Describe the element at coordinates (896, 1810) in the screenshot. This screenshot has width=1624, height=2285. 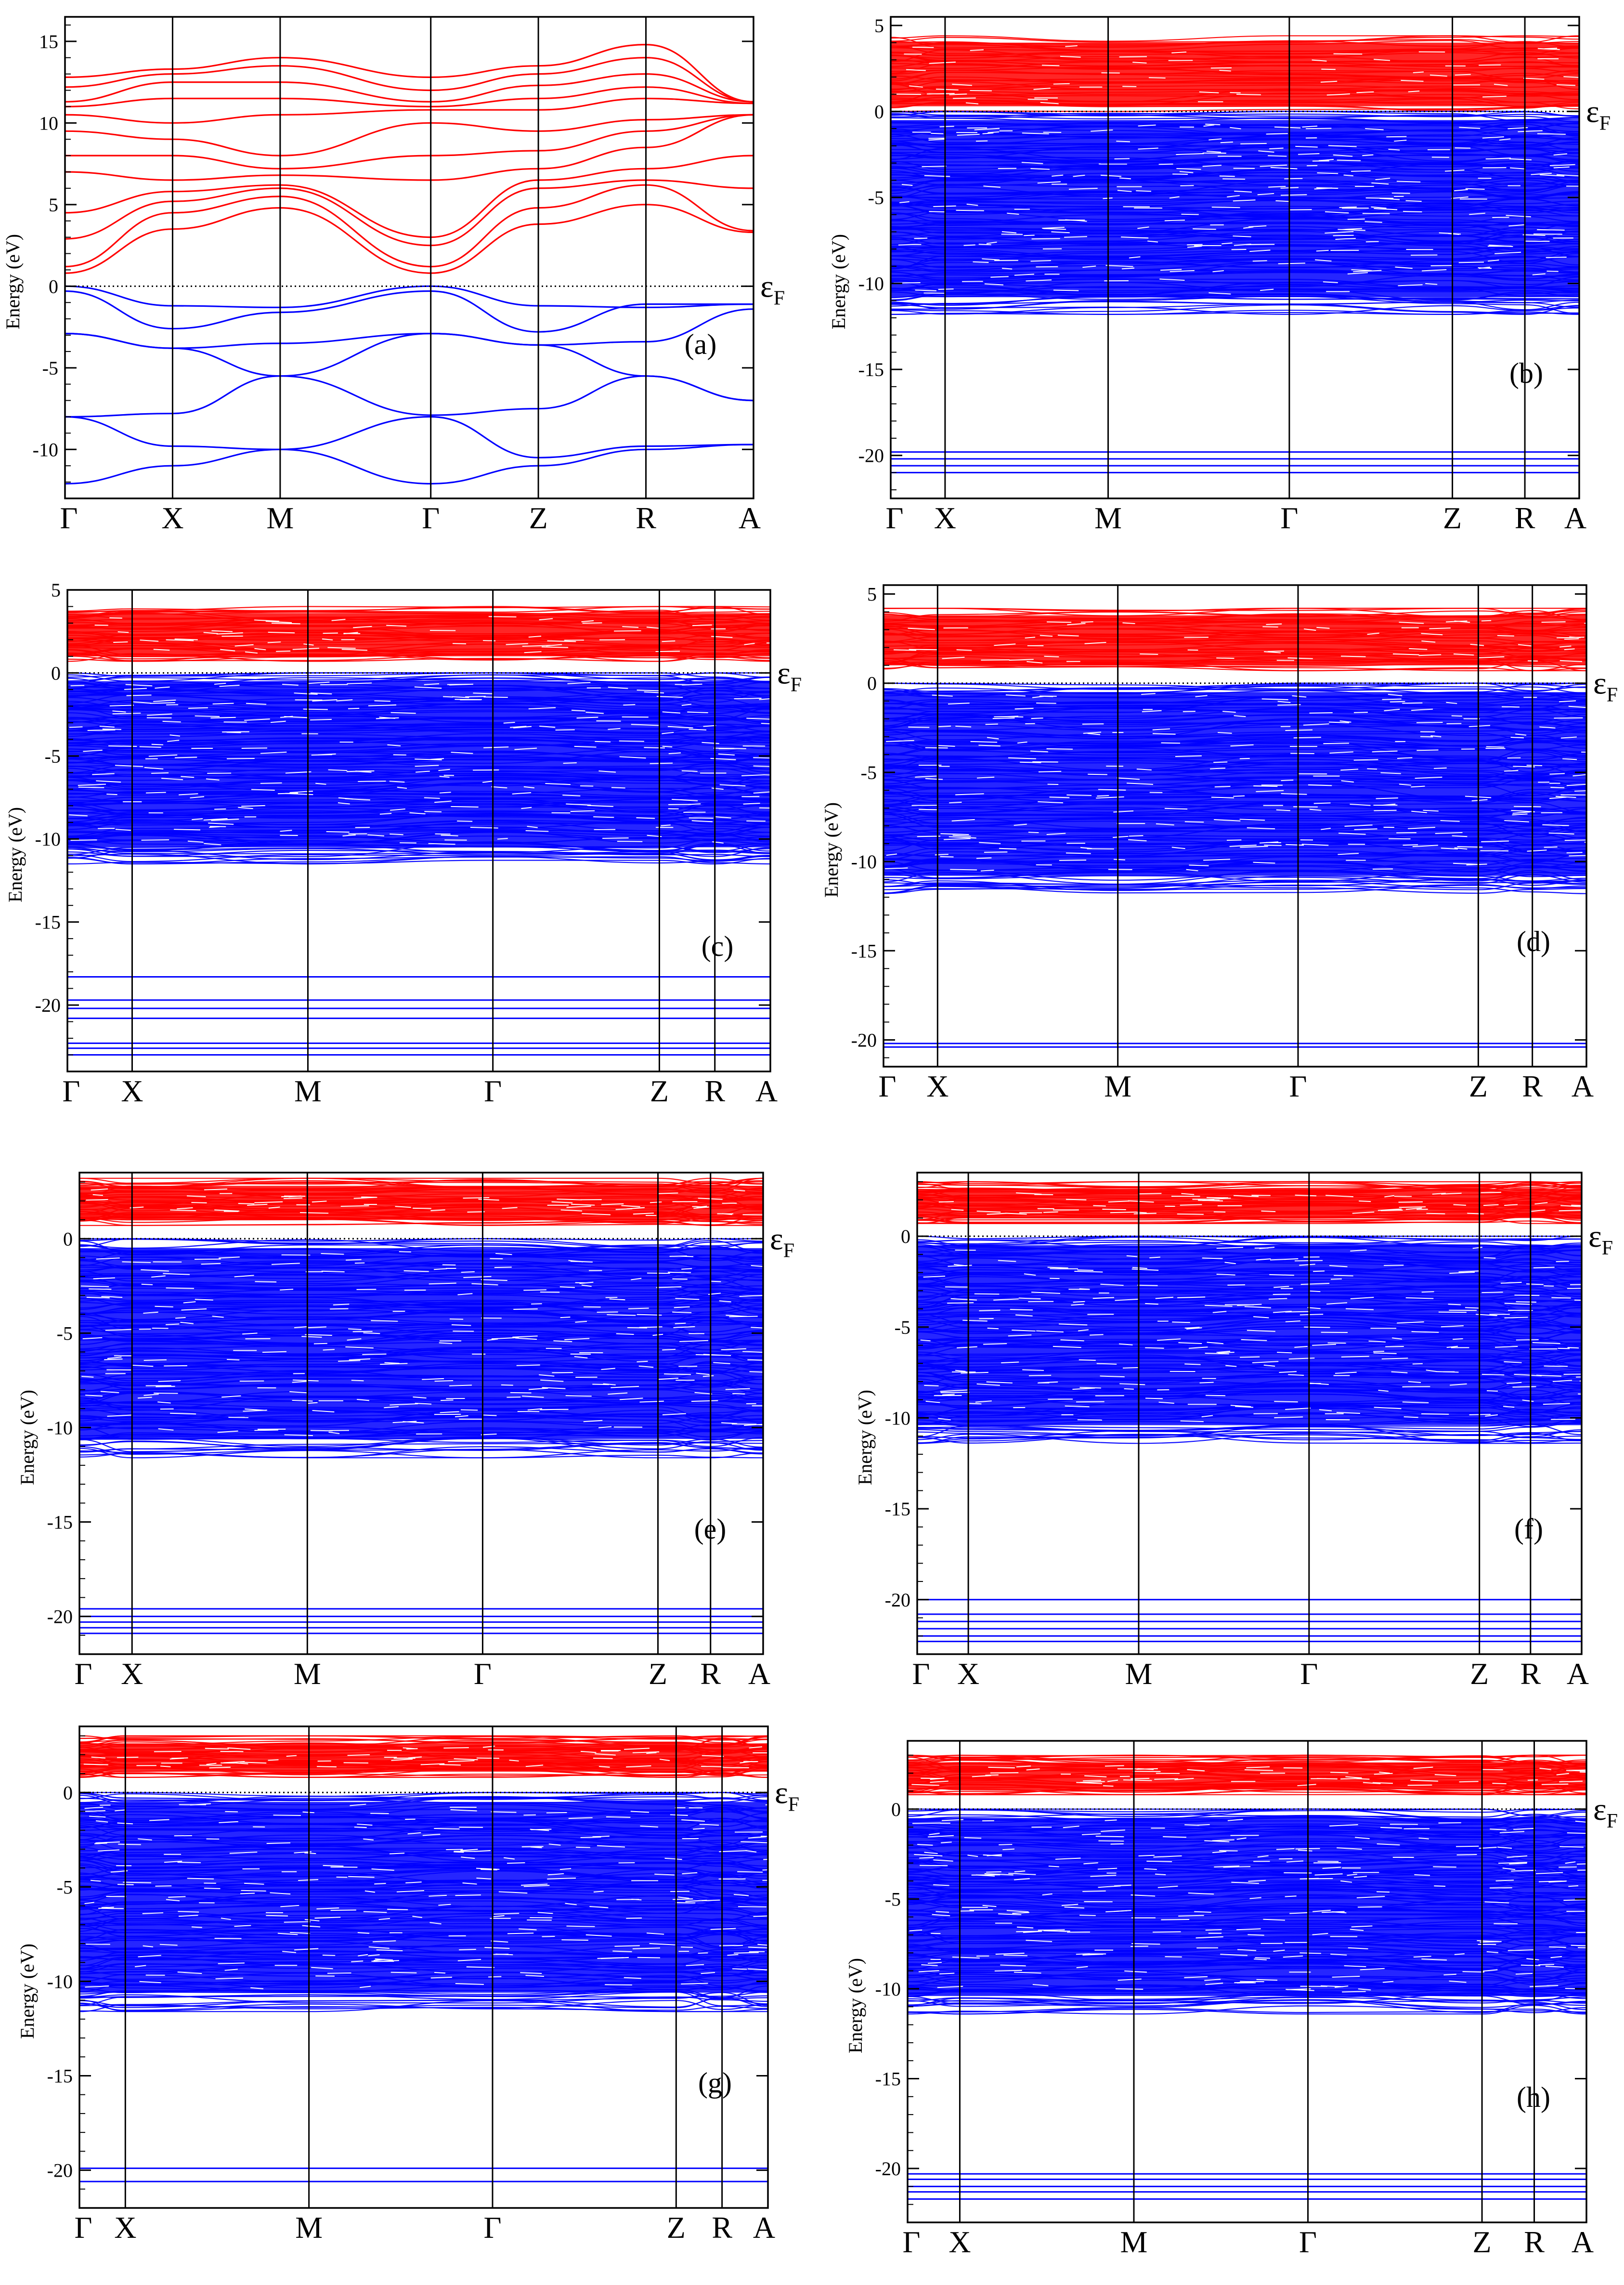
I see `y-tick-label: 0` at that location.